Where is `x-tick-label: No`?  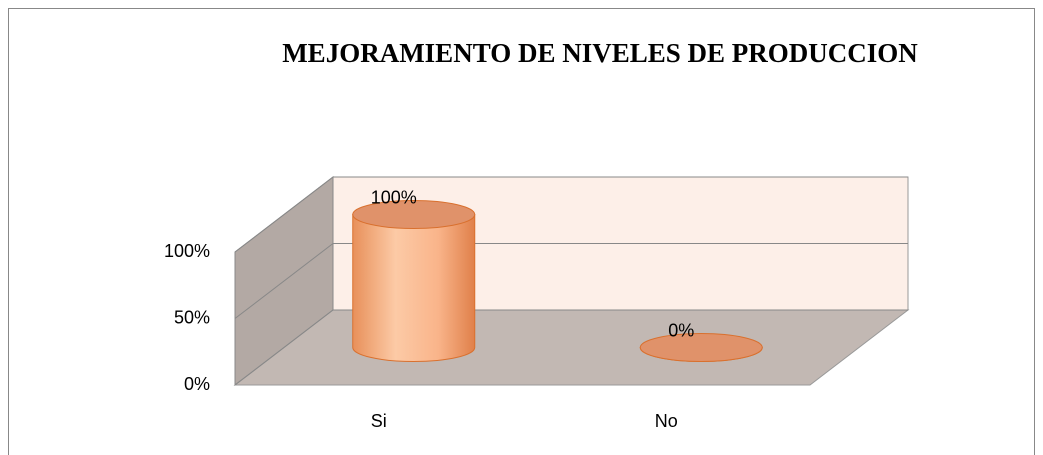
x-tick-label: No is located at coordinates (666, 421).